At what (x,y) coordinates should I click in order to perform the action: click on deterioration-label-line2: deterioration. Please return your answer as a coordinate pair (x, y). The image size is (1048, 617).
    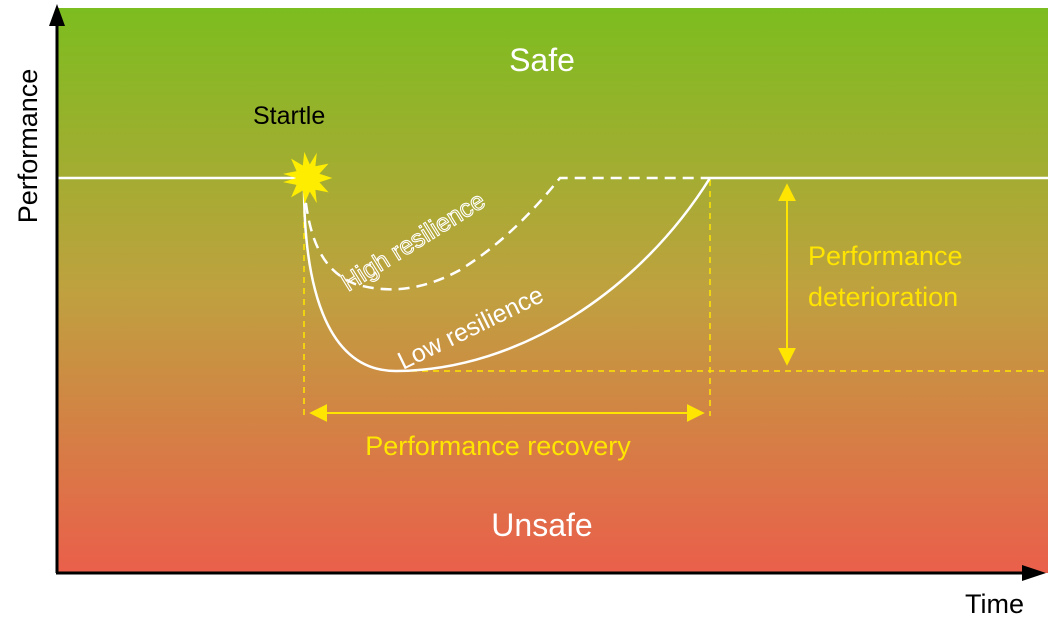
    Looking at the image, I should click on (883, 297).